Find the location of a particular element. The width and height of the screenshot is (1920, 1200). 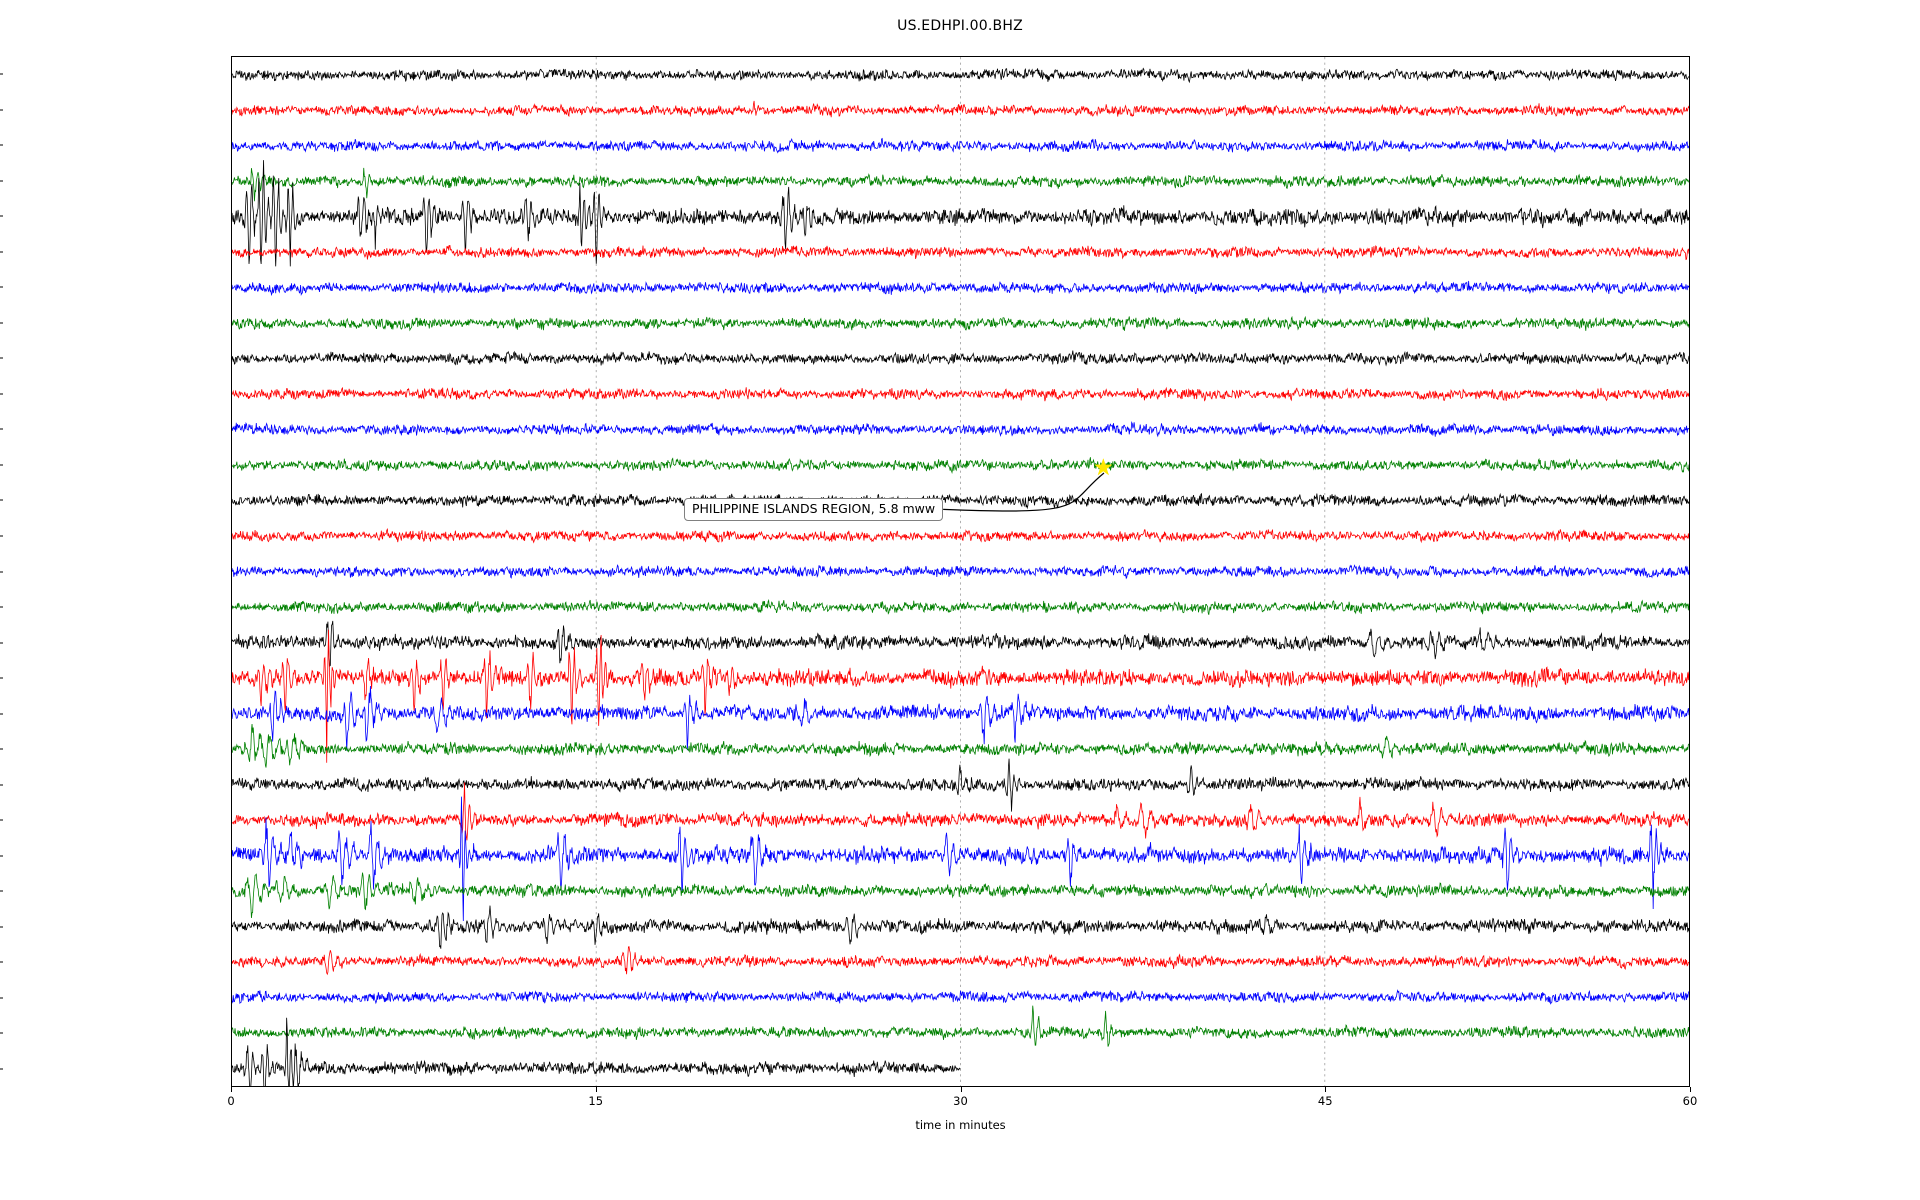

x-tick-label: 60 is located at coordinates (1690, 1101).